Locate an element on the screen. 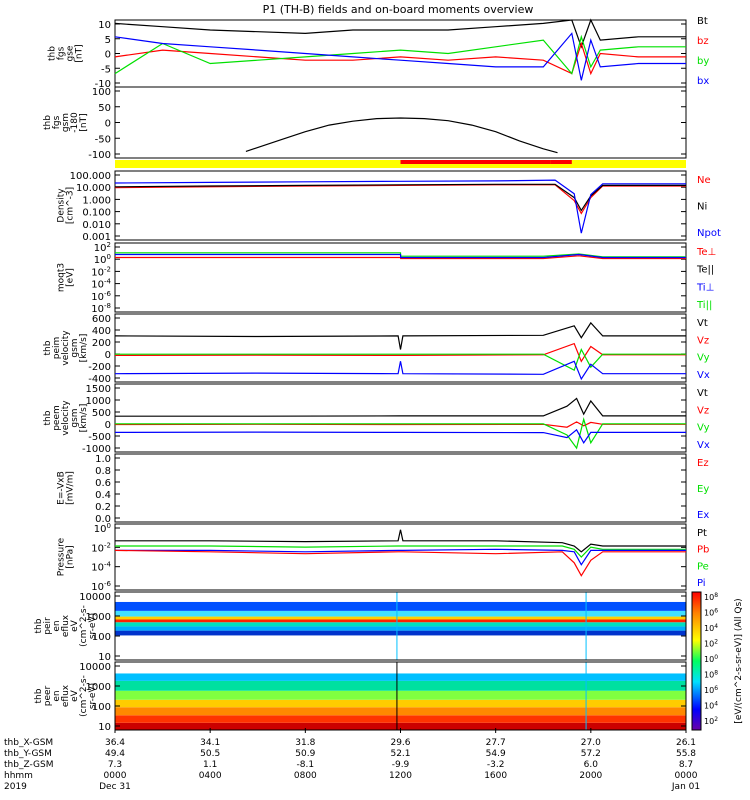 This screenshot has height=800, width=750. axis-cell: 27.7 is located at coordinates (496, 743).